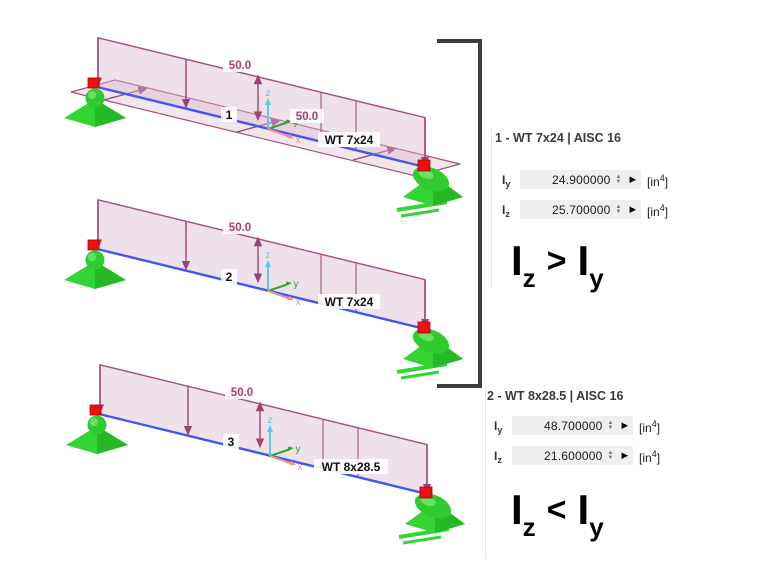 This screenshot has height=570, width=760. Describe the element at coordinates (351, 467) in the screenshot. I see `section-label: WT 8x28.5` at that location.